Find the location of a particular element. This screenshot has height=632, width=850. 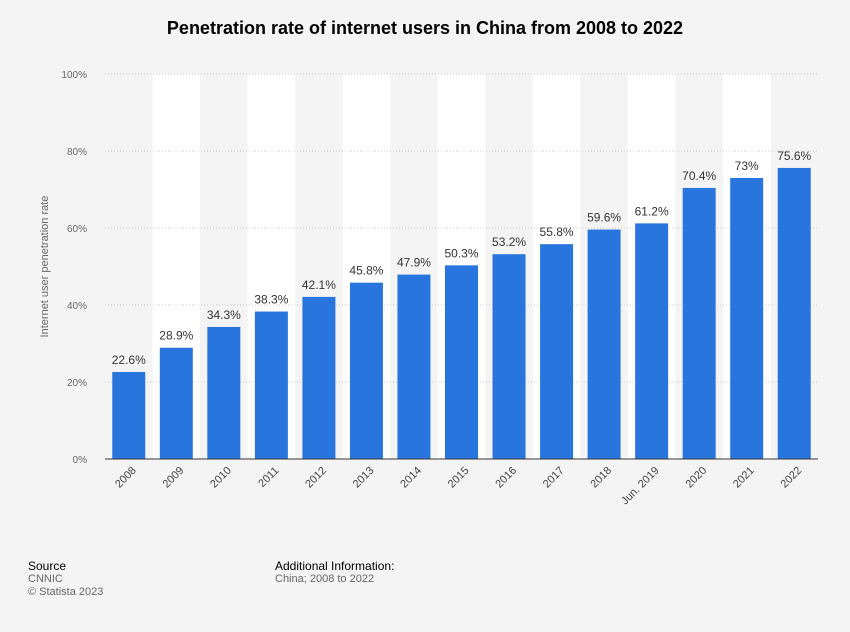

x-tick-label: 2008 is located at coordinates (126, 478).